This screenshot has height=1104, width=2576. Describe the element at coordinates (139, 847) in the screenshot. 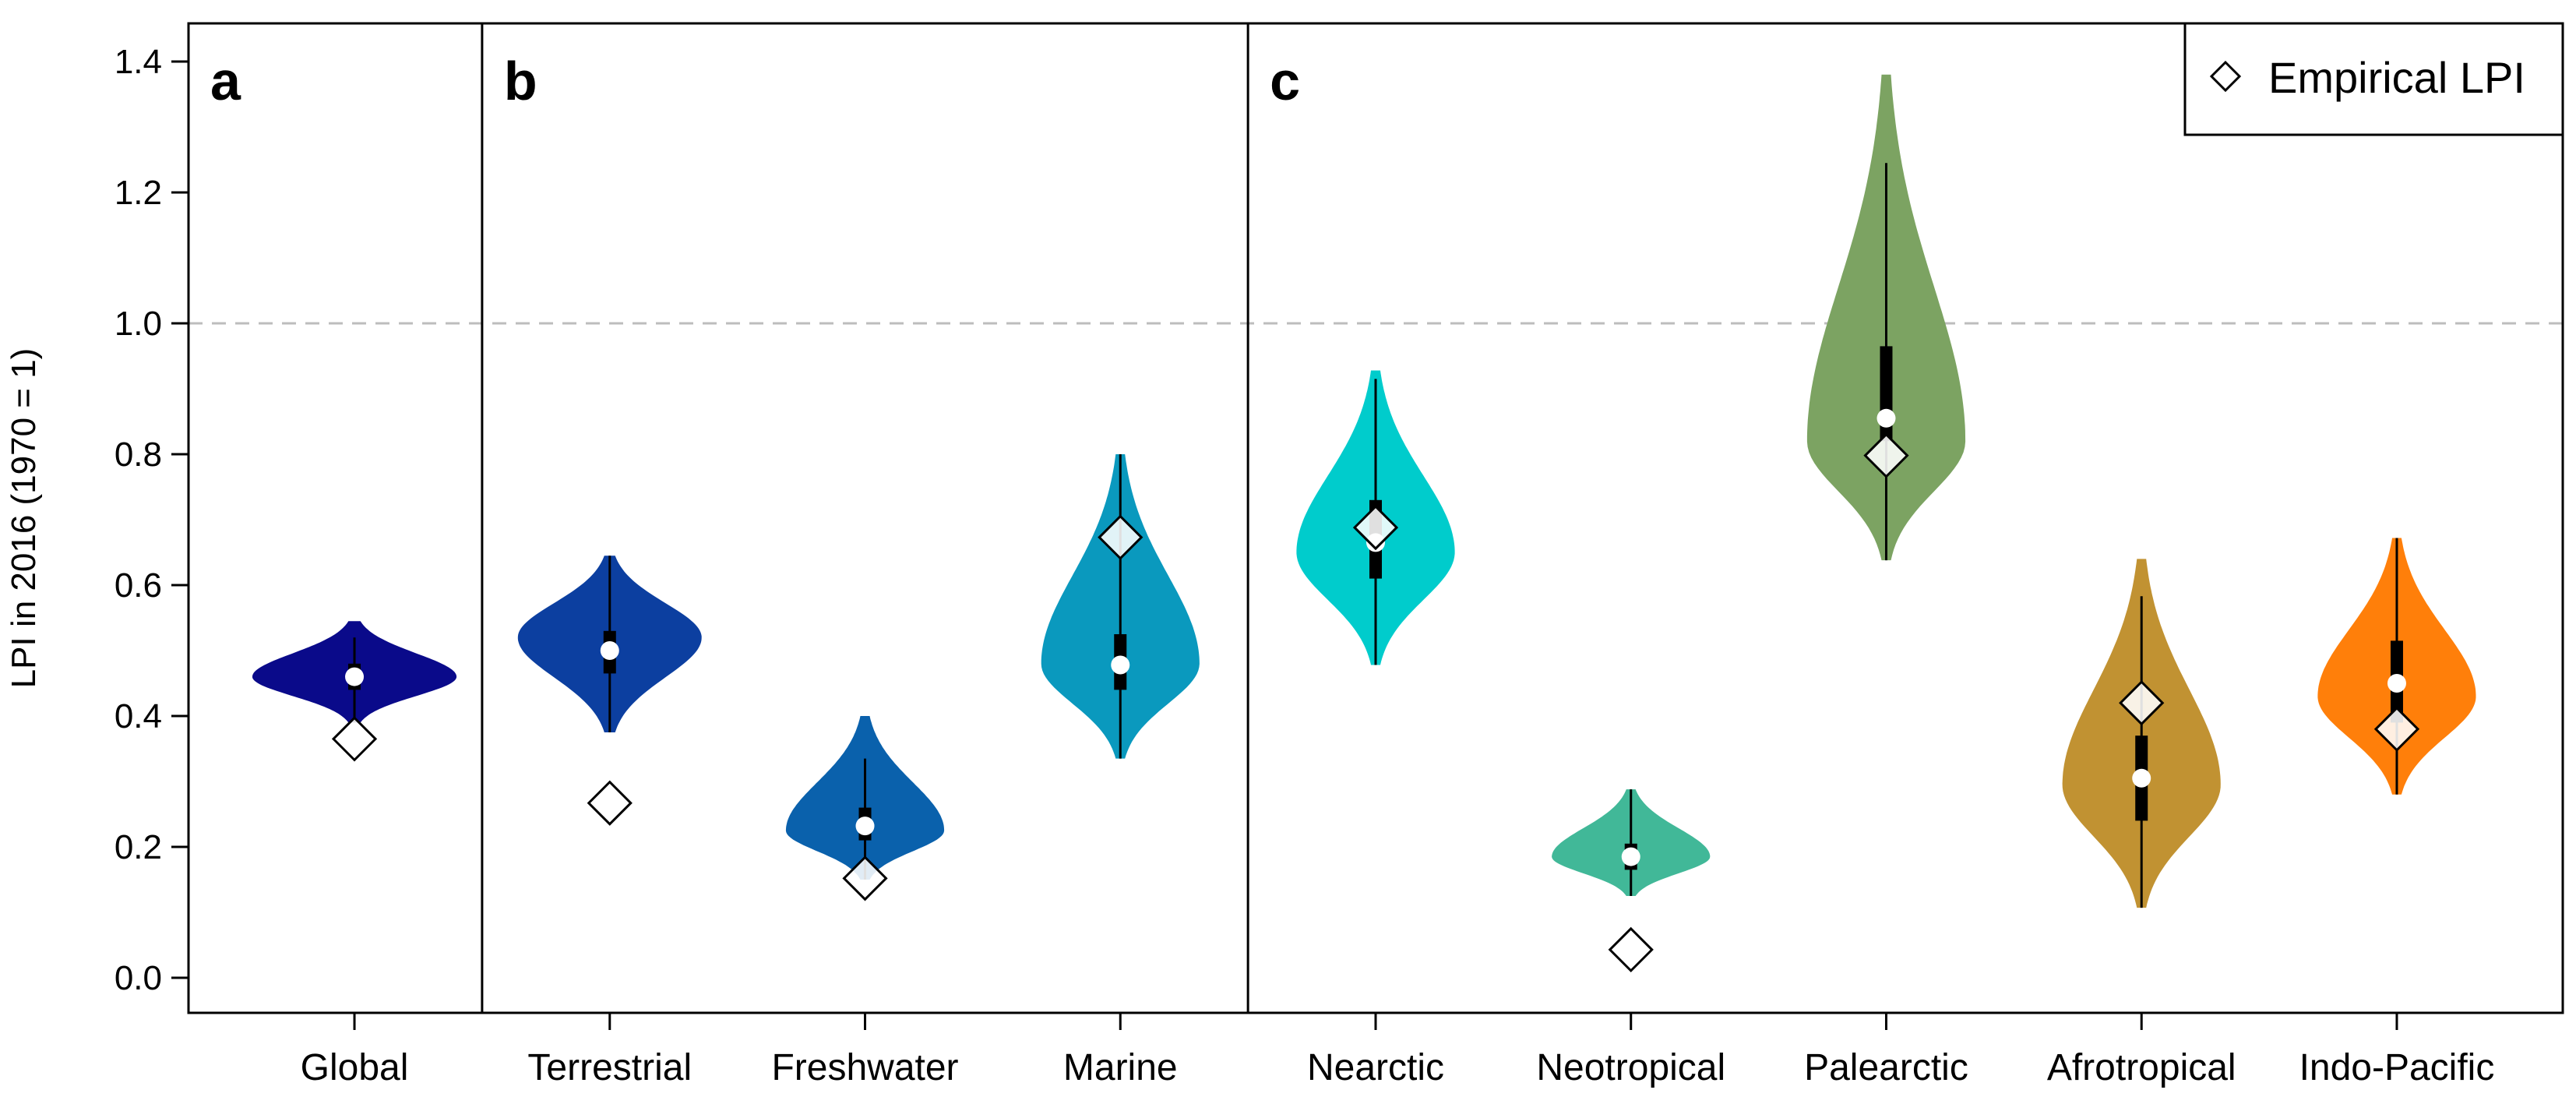

I see `y-tick-label: 0.2` at that location.